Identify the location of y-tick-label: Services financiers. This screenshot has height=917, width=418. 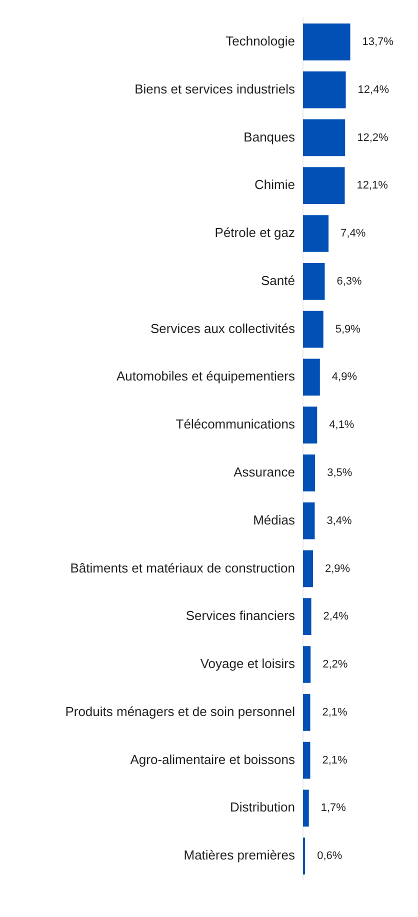
(241, 616).